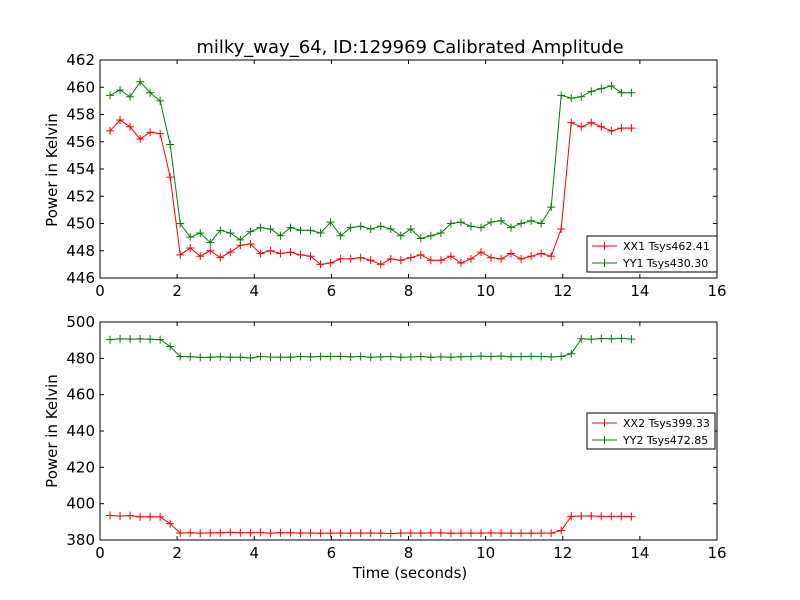  Describe the element at coordinates (485, 291) in the screenshot. I see `top-x-tick-label: 10` at that location.